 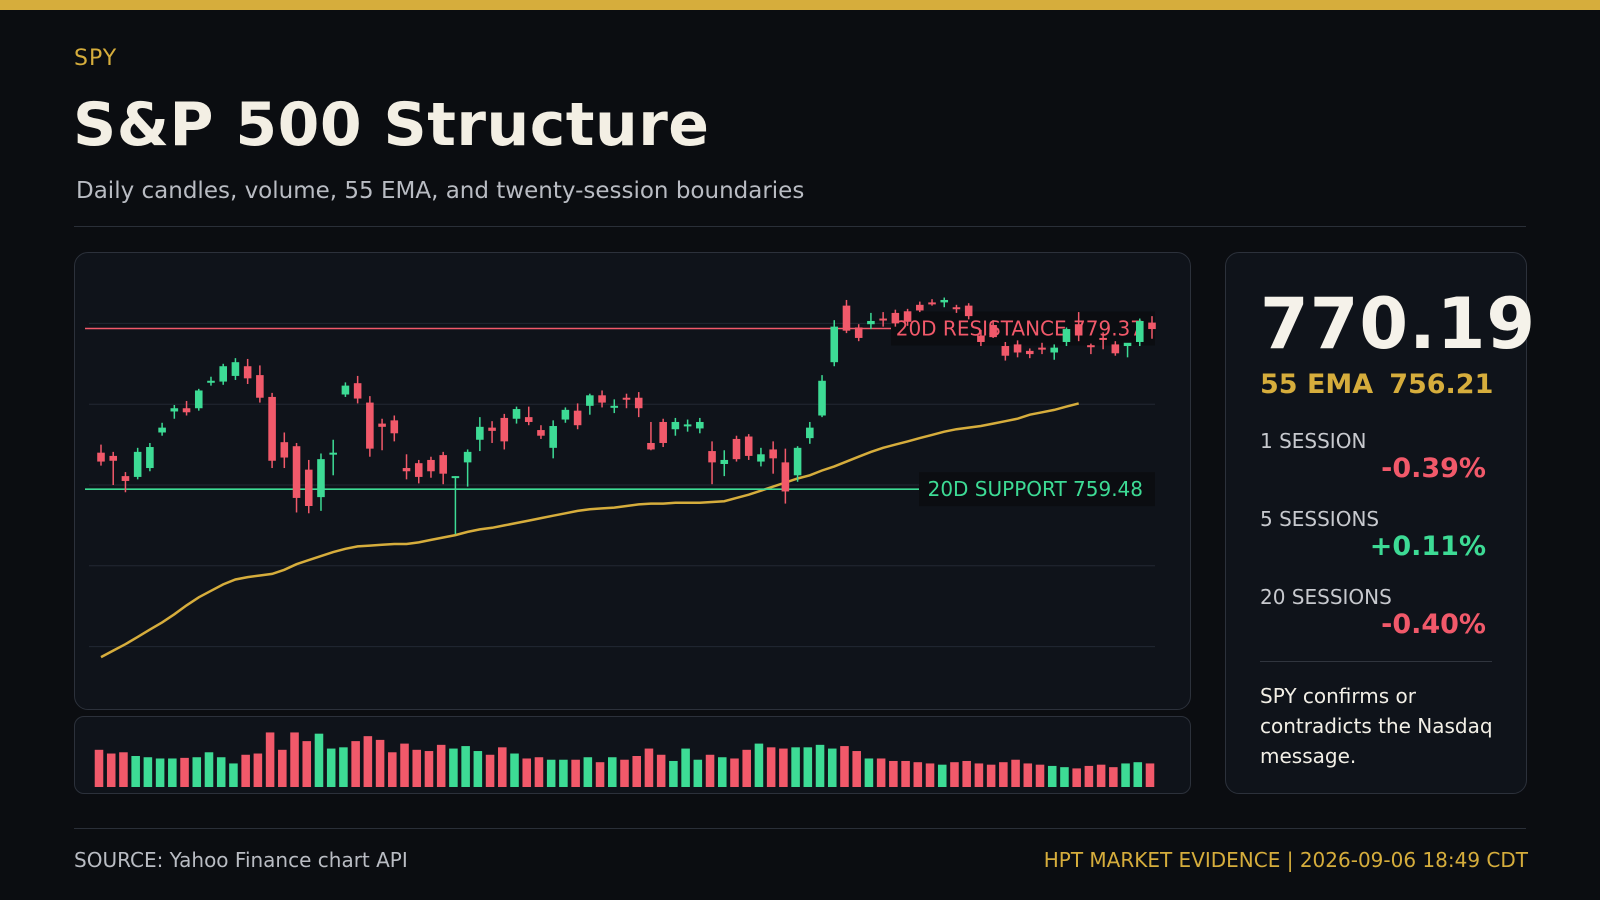 What do you see at coordinates (624, 759) in the screenshot?
I see `volume-chart` at bounding box center [624, 759].